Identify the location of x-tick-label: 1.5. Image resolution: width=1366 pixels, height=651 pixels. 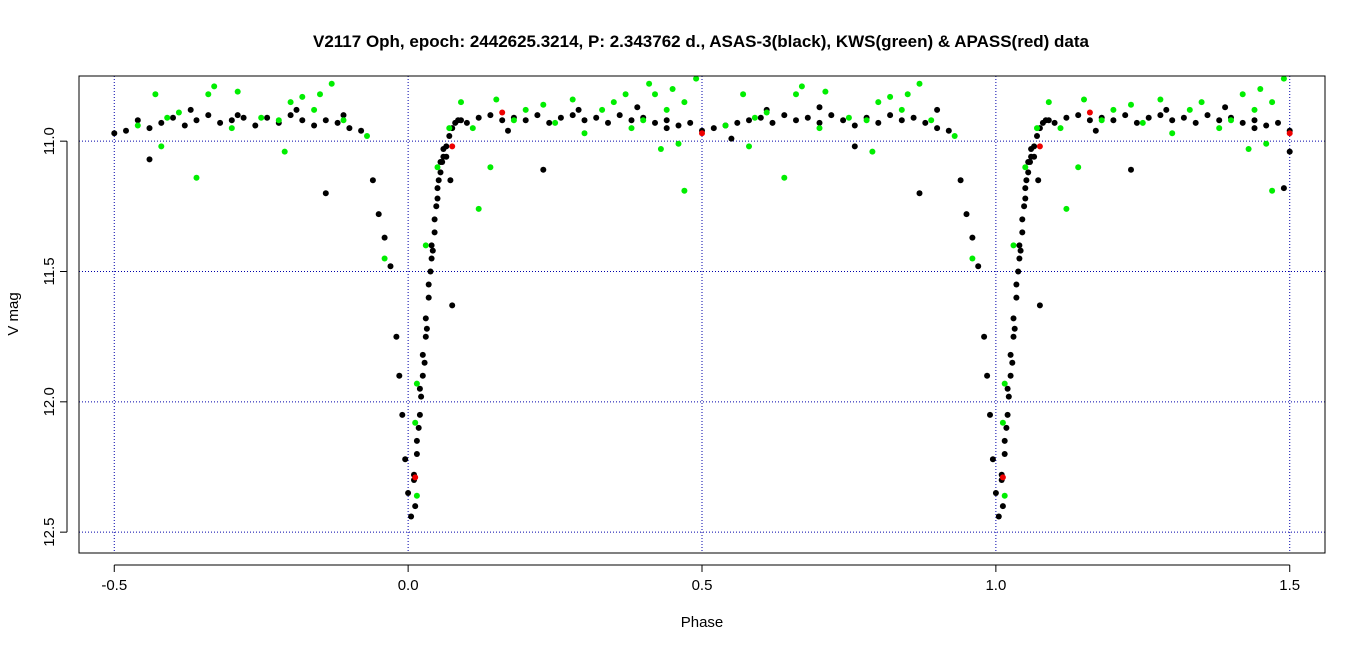
(1289, 585).